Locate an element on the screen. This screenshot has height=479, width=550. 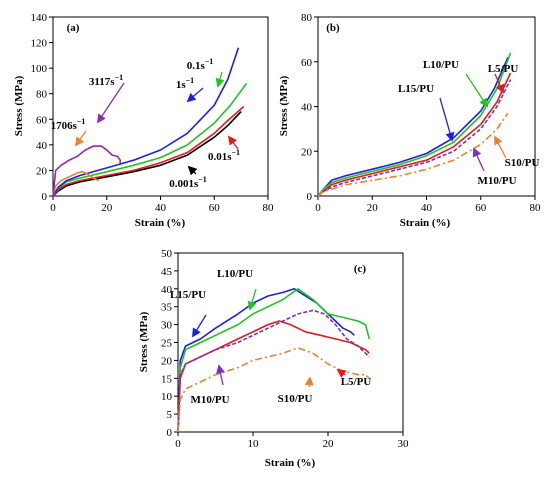
x-tick-label: 30 is located at coordinates (404, 444).